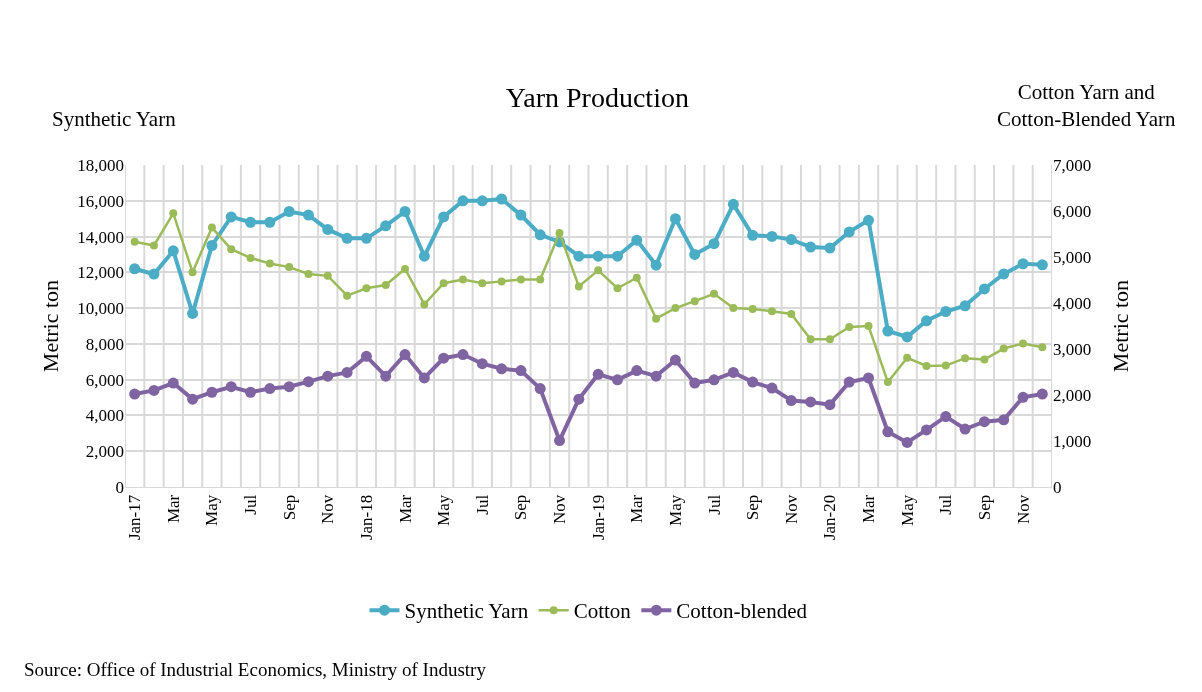 The image size is (1202, 692). I want to click on y-tick-label: 12,000, so click(100, 273).